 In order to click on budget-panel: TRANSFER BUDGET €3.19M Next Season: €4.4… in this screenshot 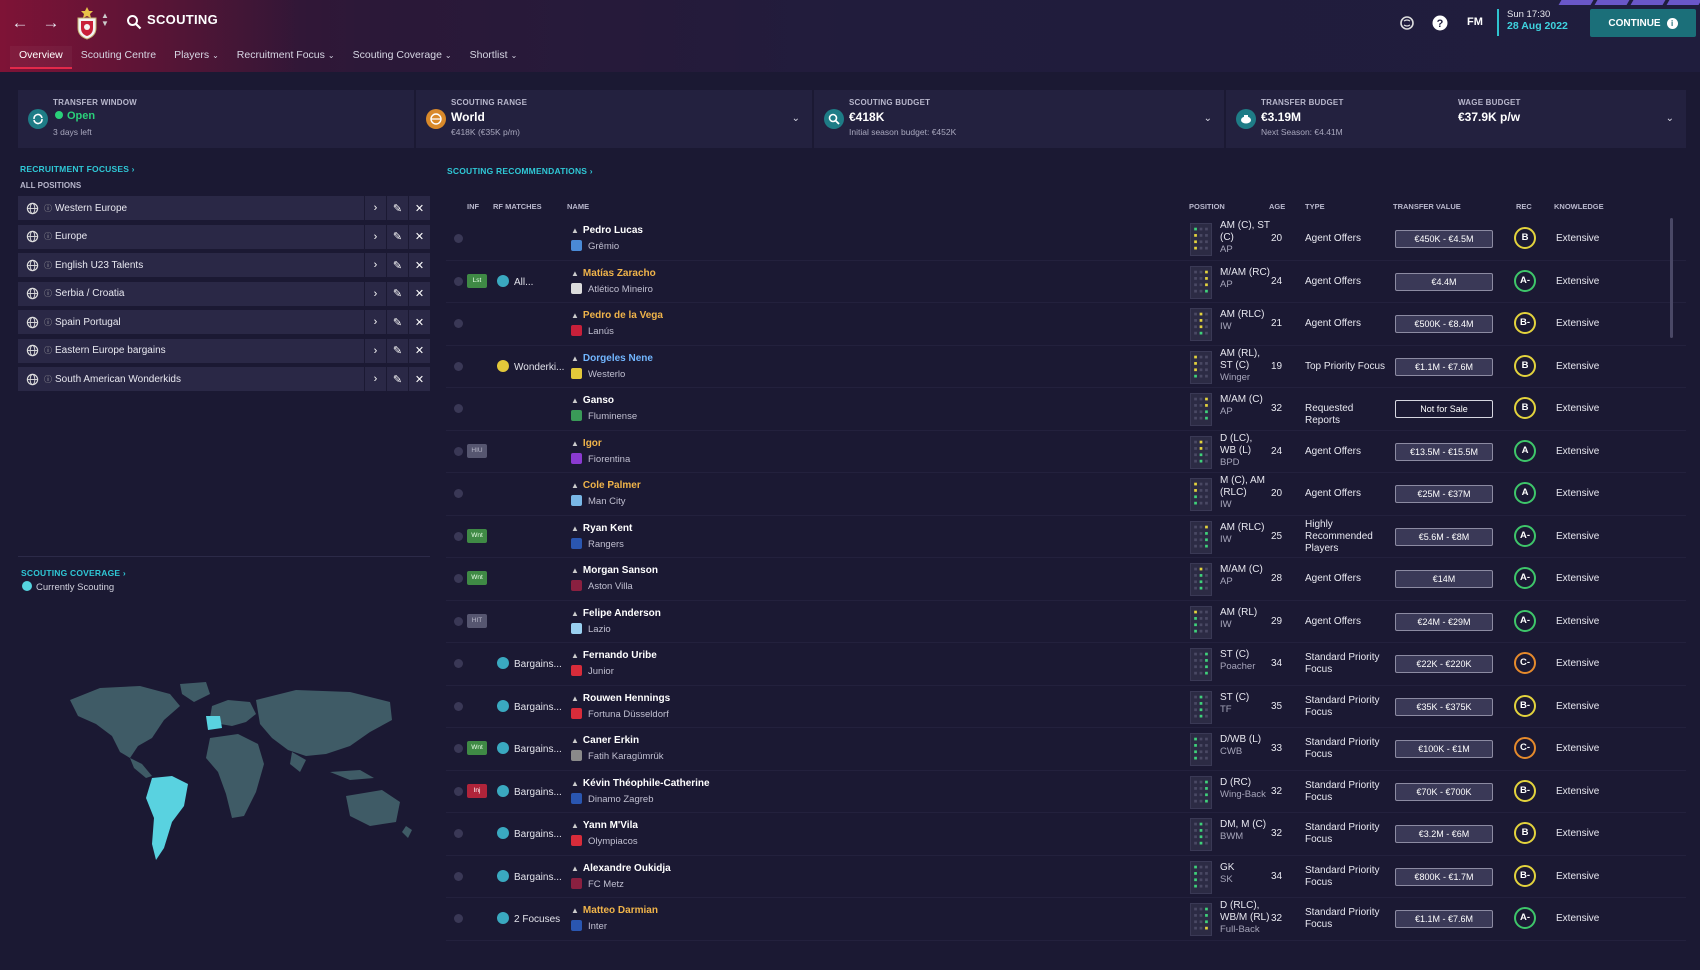, I will do `click(1456, 119)`.